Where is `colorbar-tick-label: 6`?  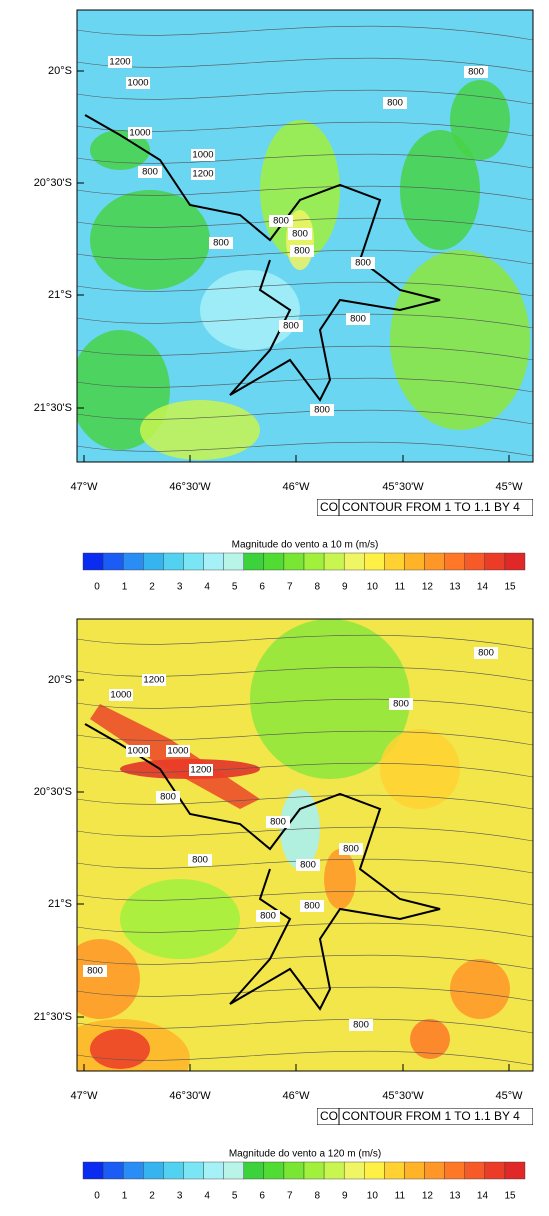
colorbar-tick-label: 6 is located at coordinates (262, 1196).